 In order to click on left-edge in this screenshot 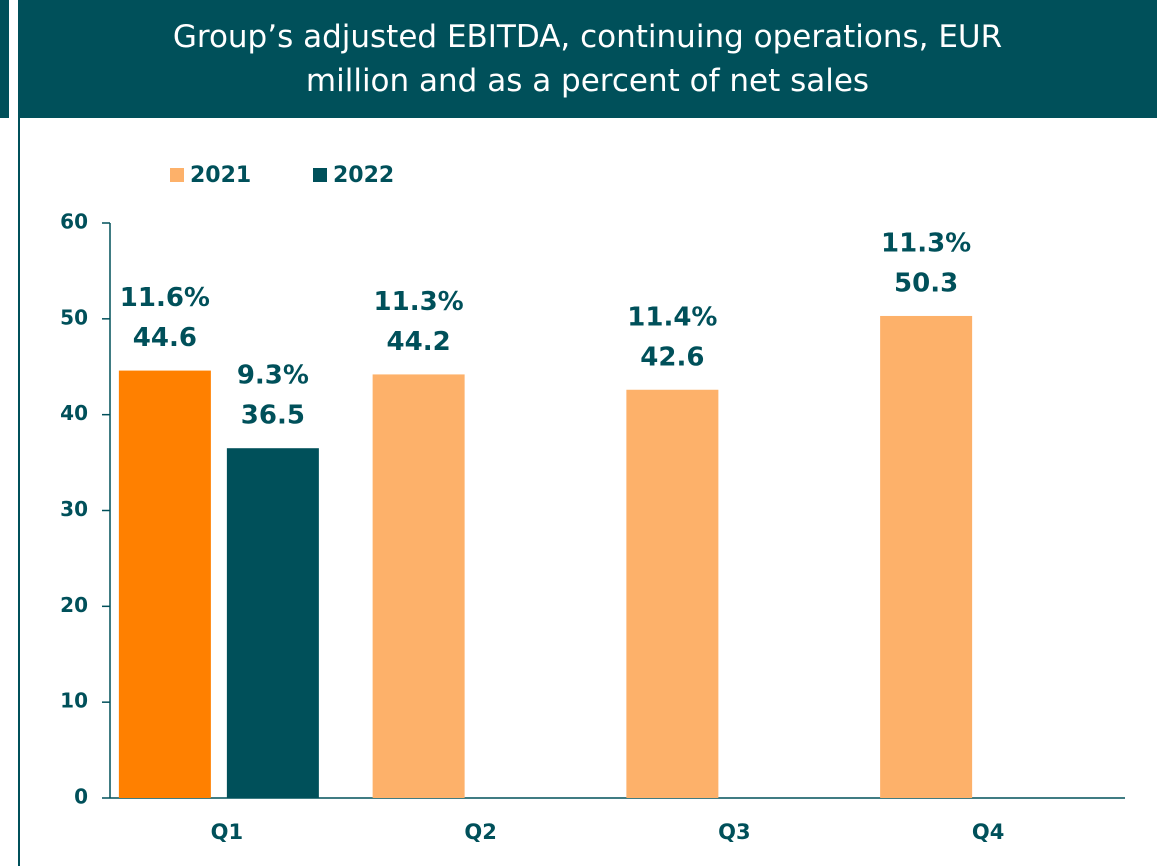, I will do `click(4, 59)`.